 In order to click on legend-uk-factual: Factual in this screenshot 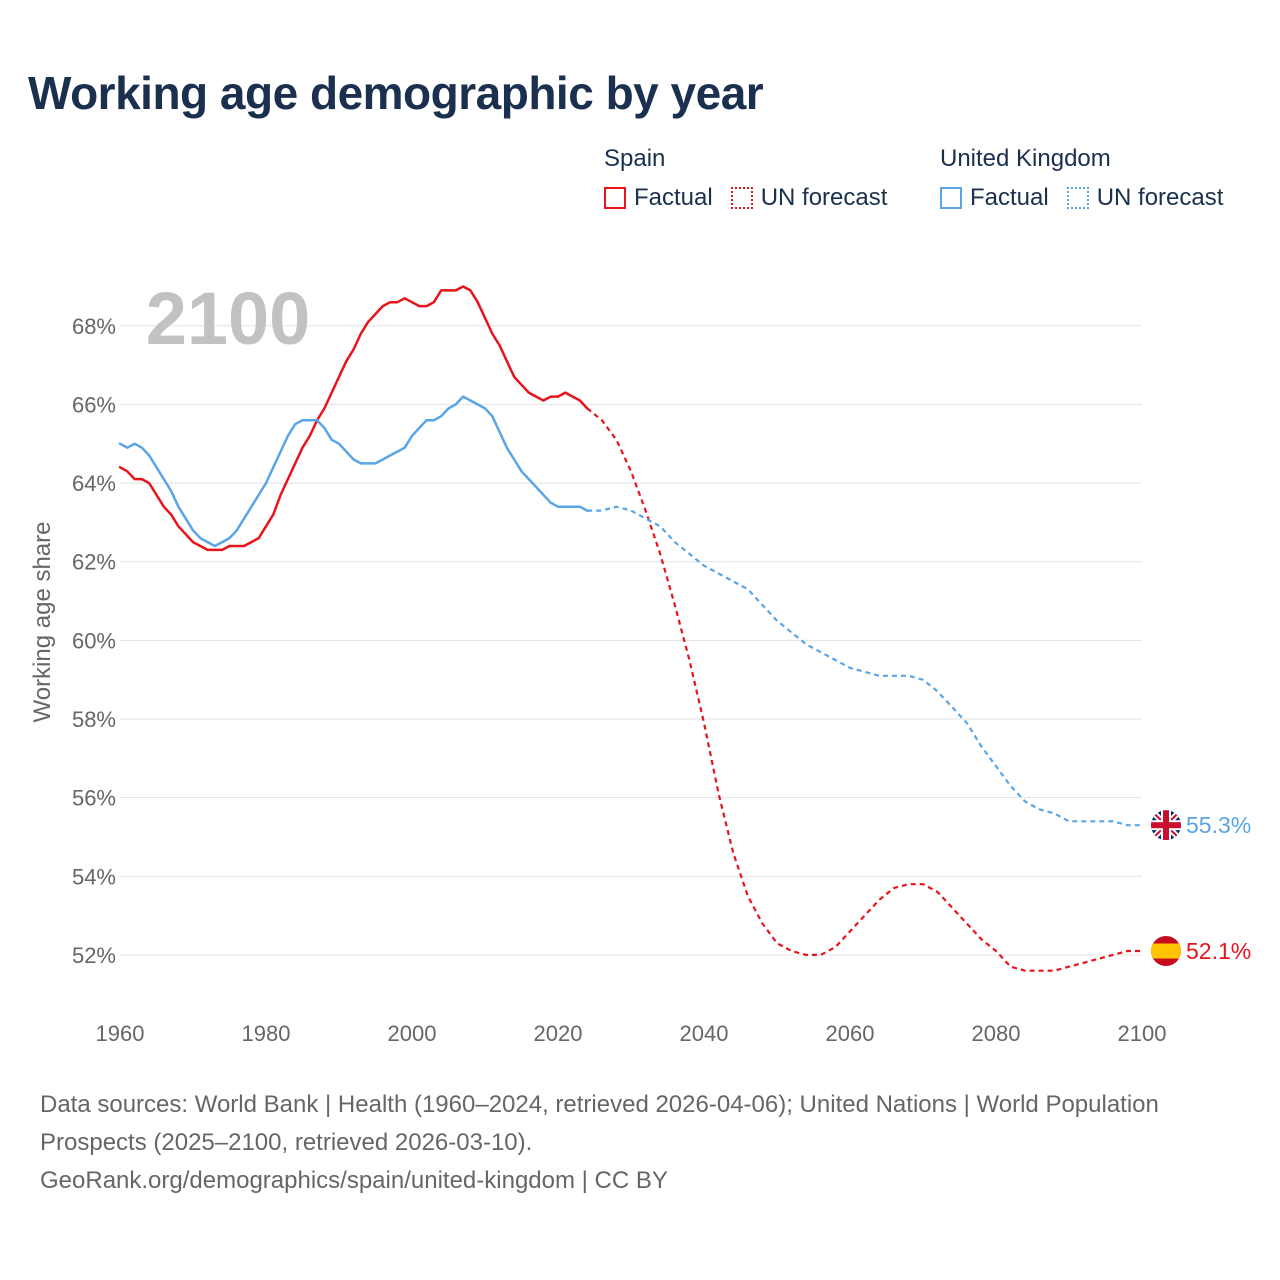, I will do `click(994, 198)`.